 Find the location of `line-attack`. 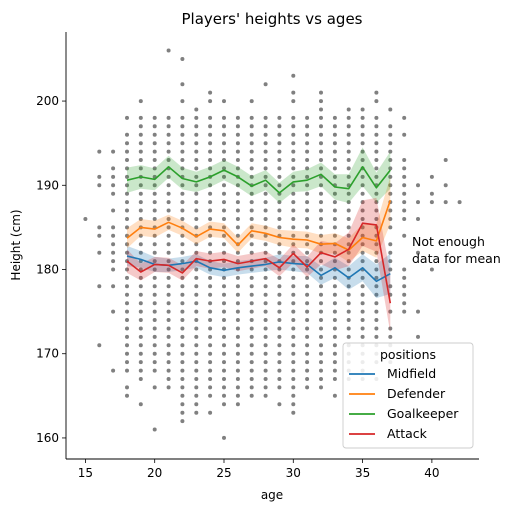

line-attack is located at coordinates (259, 263).